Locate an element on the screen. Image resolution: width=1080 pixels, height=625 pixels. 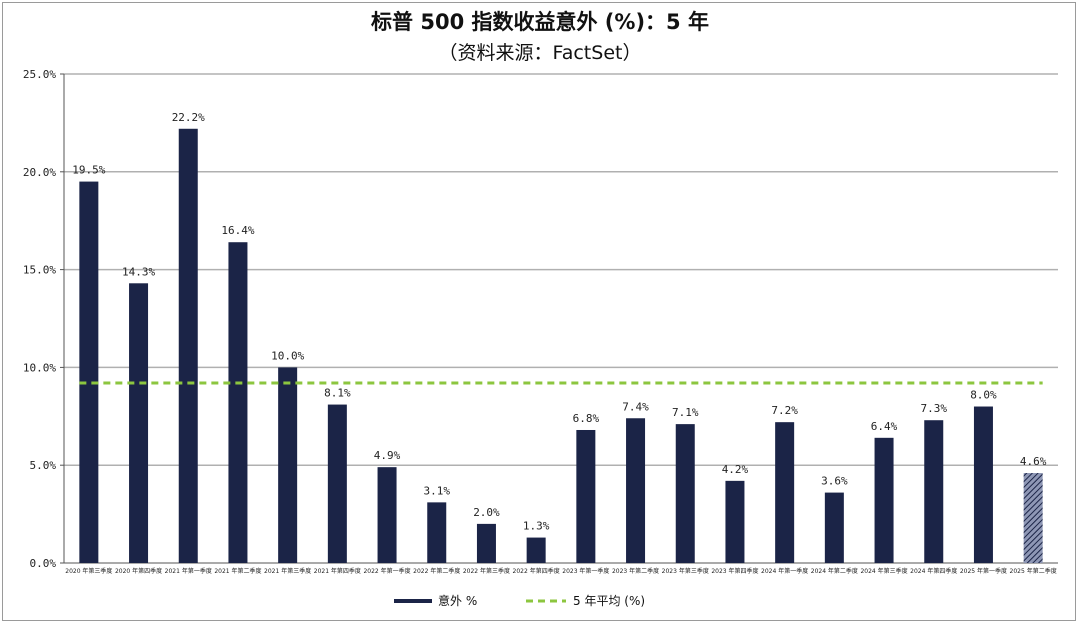
x-tick-label: 2024 年第四季度 is located at coordinates (933, 571).